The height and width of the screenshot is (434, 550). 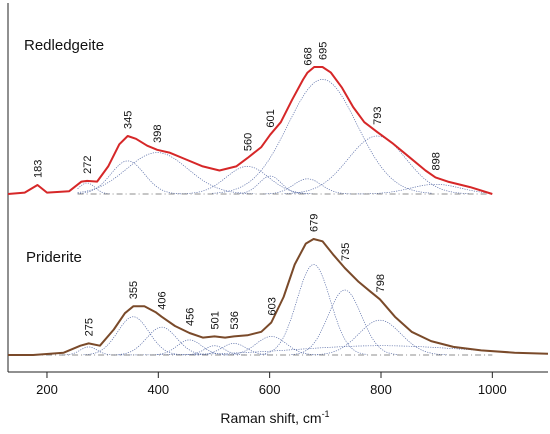 What do you see at coordinates (64, 45) in the screenshot?
I see `sample-label-redledgeite: Redledgeite` at bounding box center [64, 45].